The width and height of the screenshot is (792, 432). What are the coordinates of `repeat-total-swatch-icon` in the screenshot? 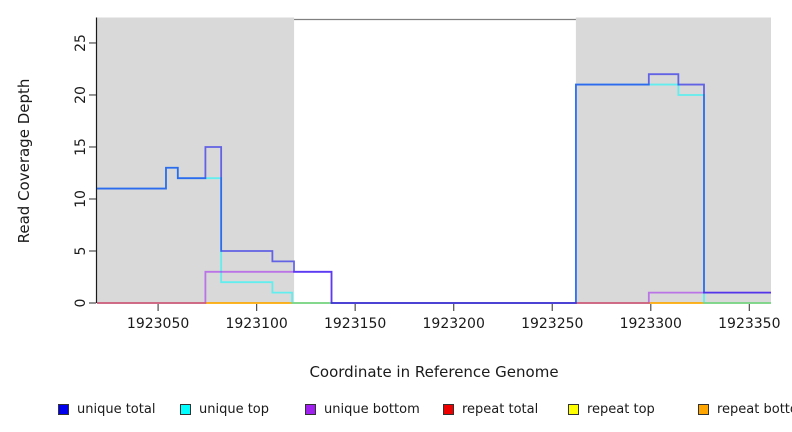 It's located at (448, 409).